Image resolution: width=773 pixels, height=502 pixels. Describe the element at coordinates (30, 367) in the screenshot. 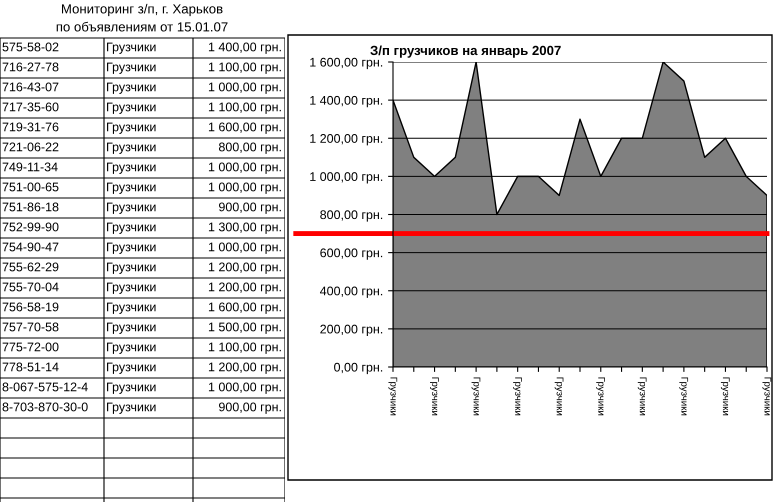

I see `text: 778-51-14` at that location.